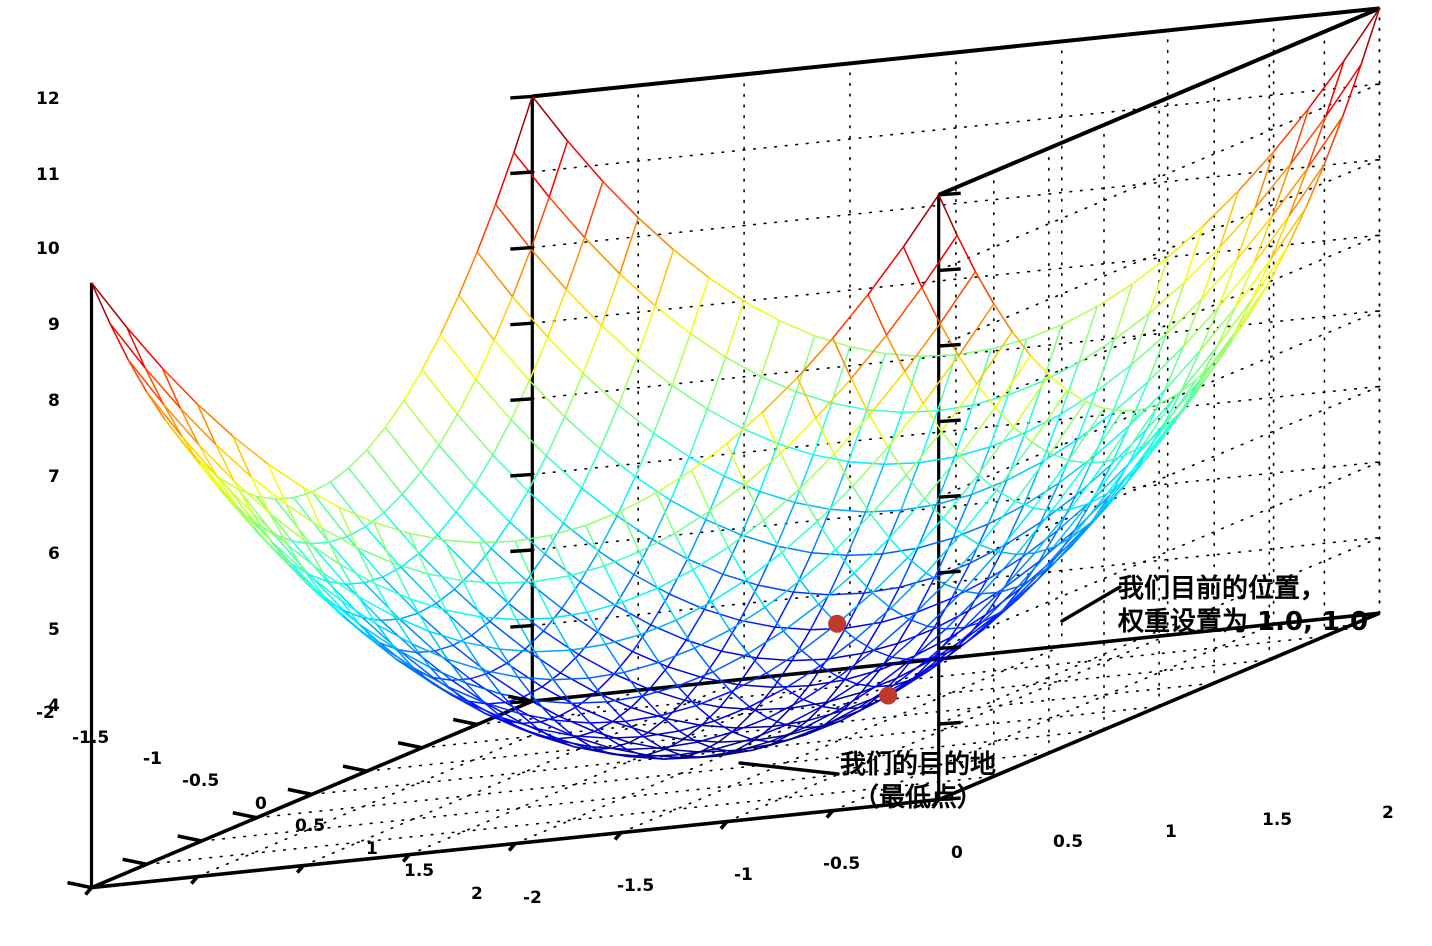  Describe the element at coordinates (957, 853) in the screenshot. I see `right-axis-tick-label: 0` at that location.